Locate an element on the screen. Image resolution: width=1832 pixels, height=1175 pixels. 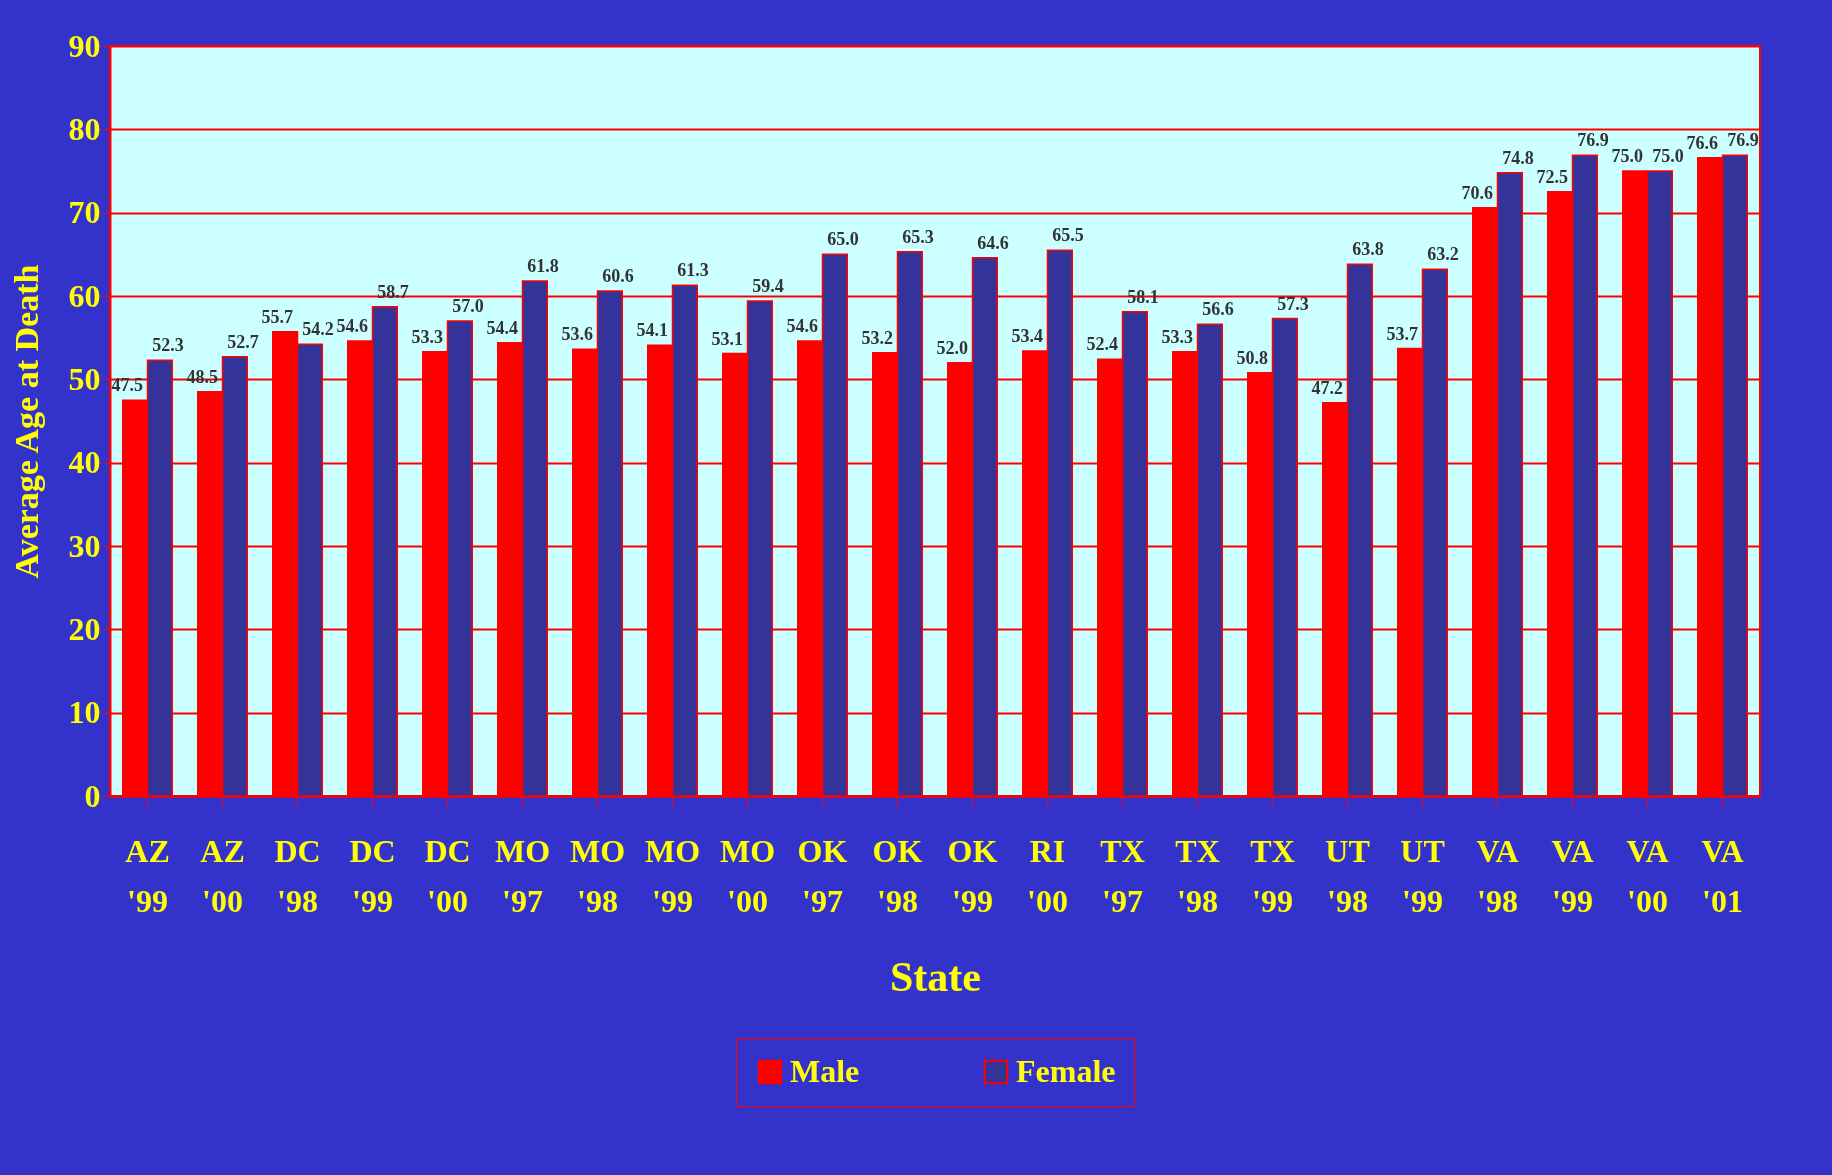
data-label: 53.6 is located at coordinates (577, 334).